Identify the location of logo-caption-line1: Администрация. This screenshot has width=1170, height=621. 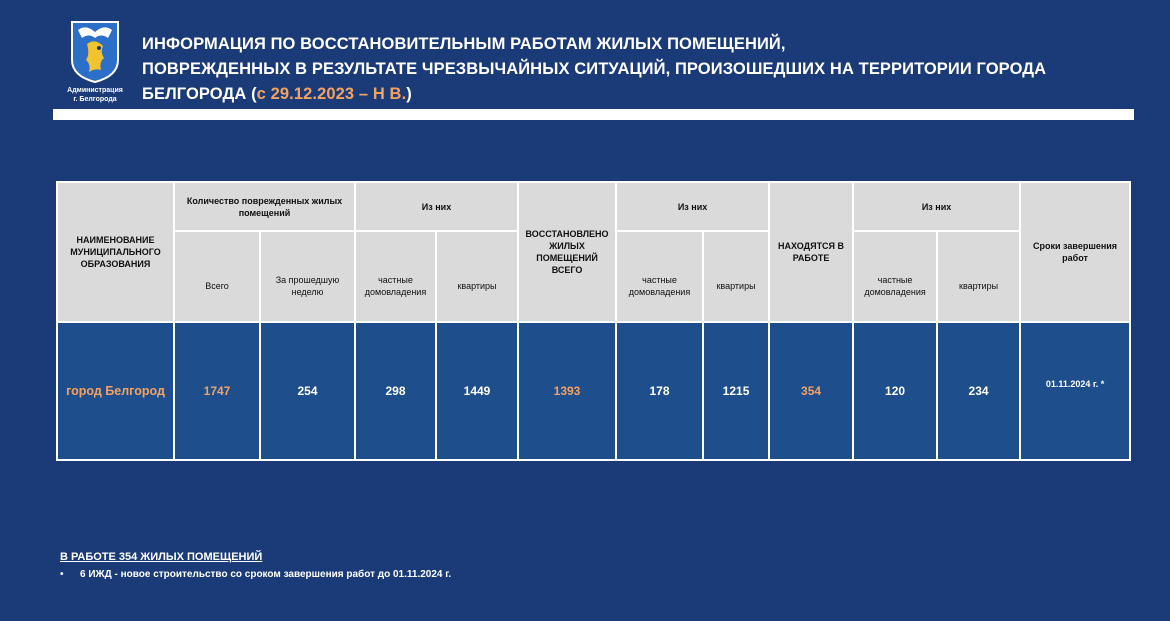
(95, 90).